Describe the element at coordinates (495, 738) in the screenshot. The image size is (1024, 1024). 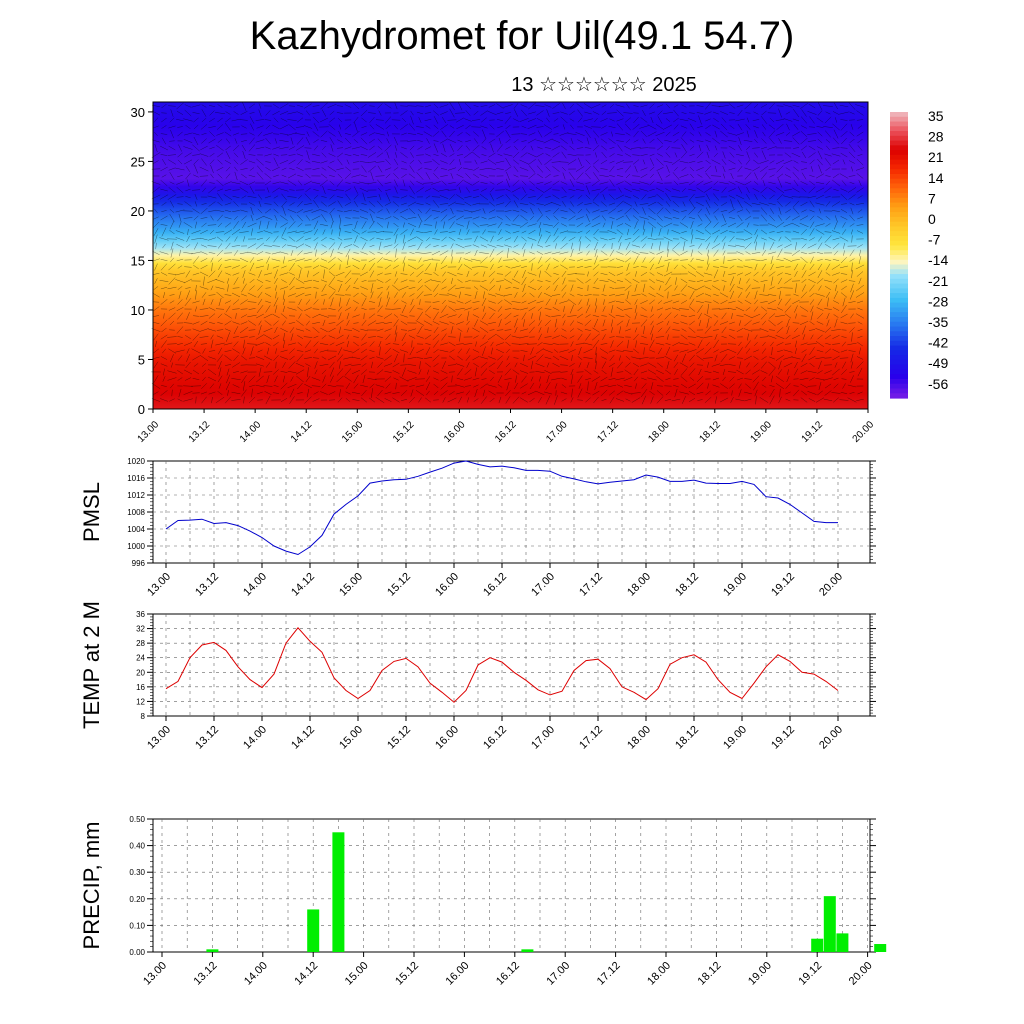
I see `x-tick-label: 16.12` at that location.